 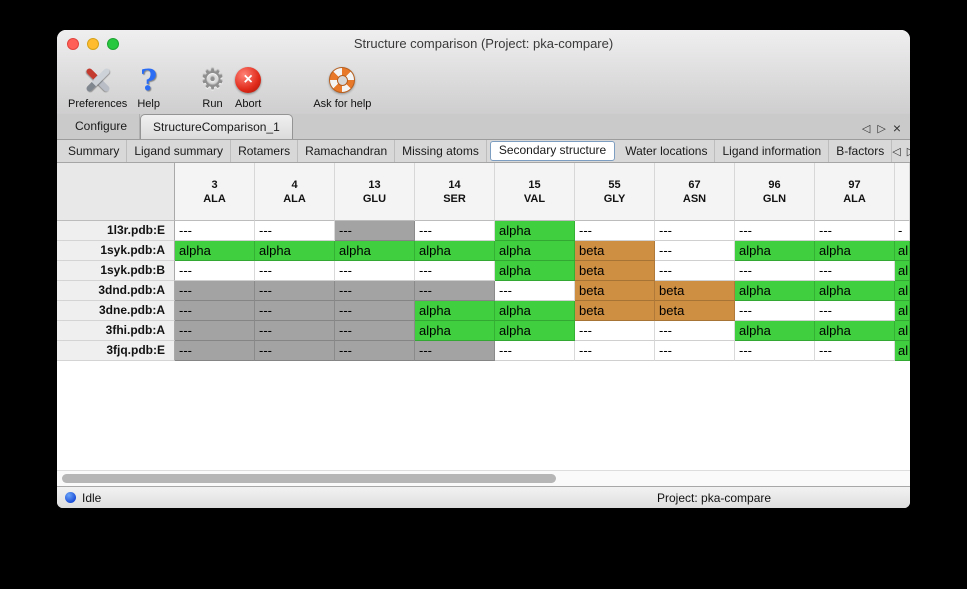 What do you see at coordinates (866, 129) in the screenshot?
I see `doc-tab-scroll-left-icon: ◁` at bounding box center [866, 129].